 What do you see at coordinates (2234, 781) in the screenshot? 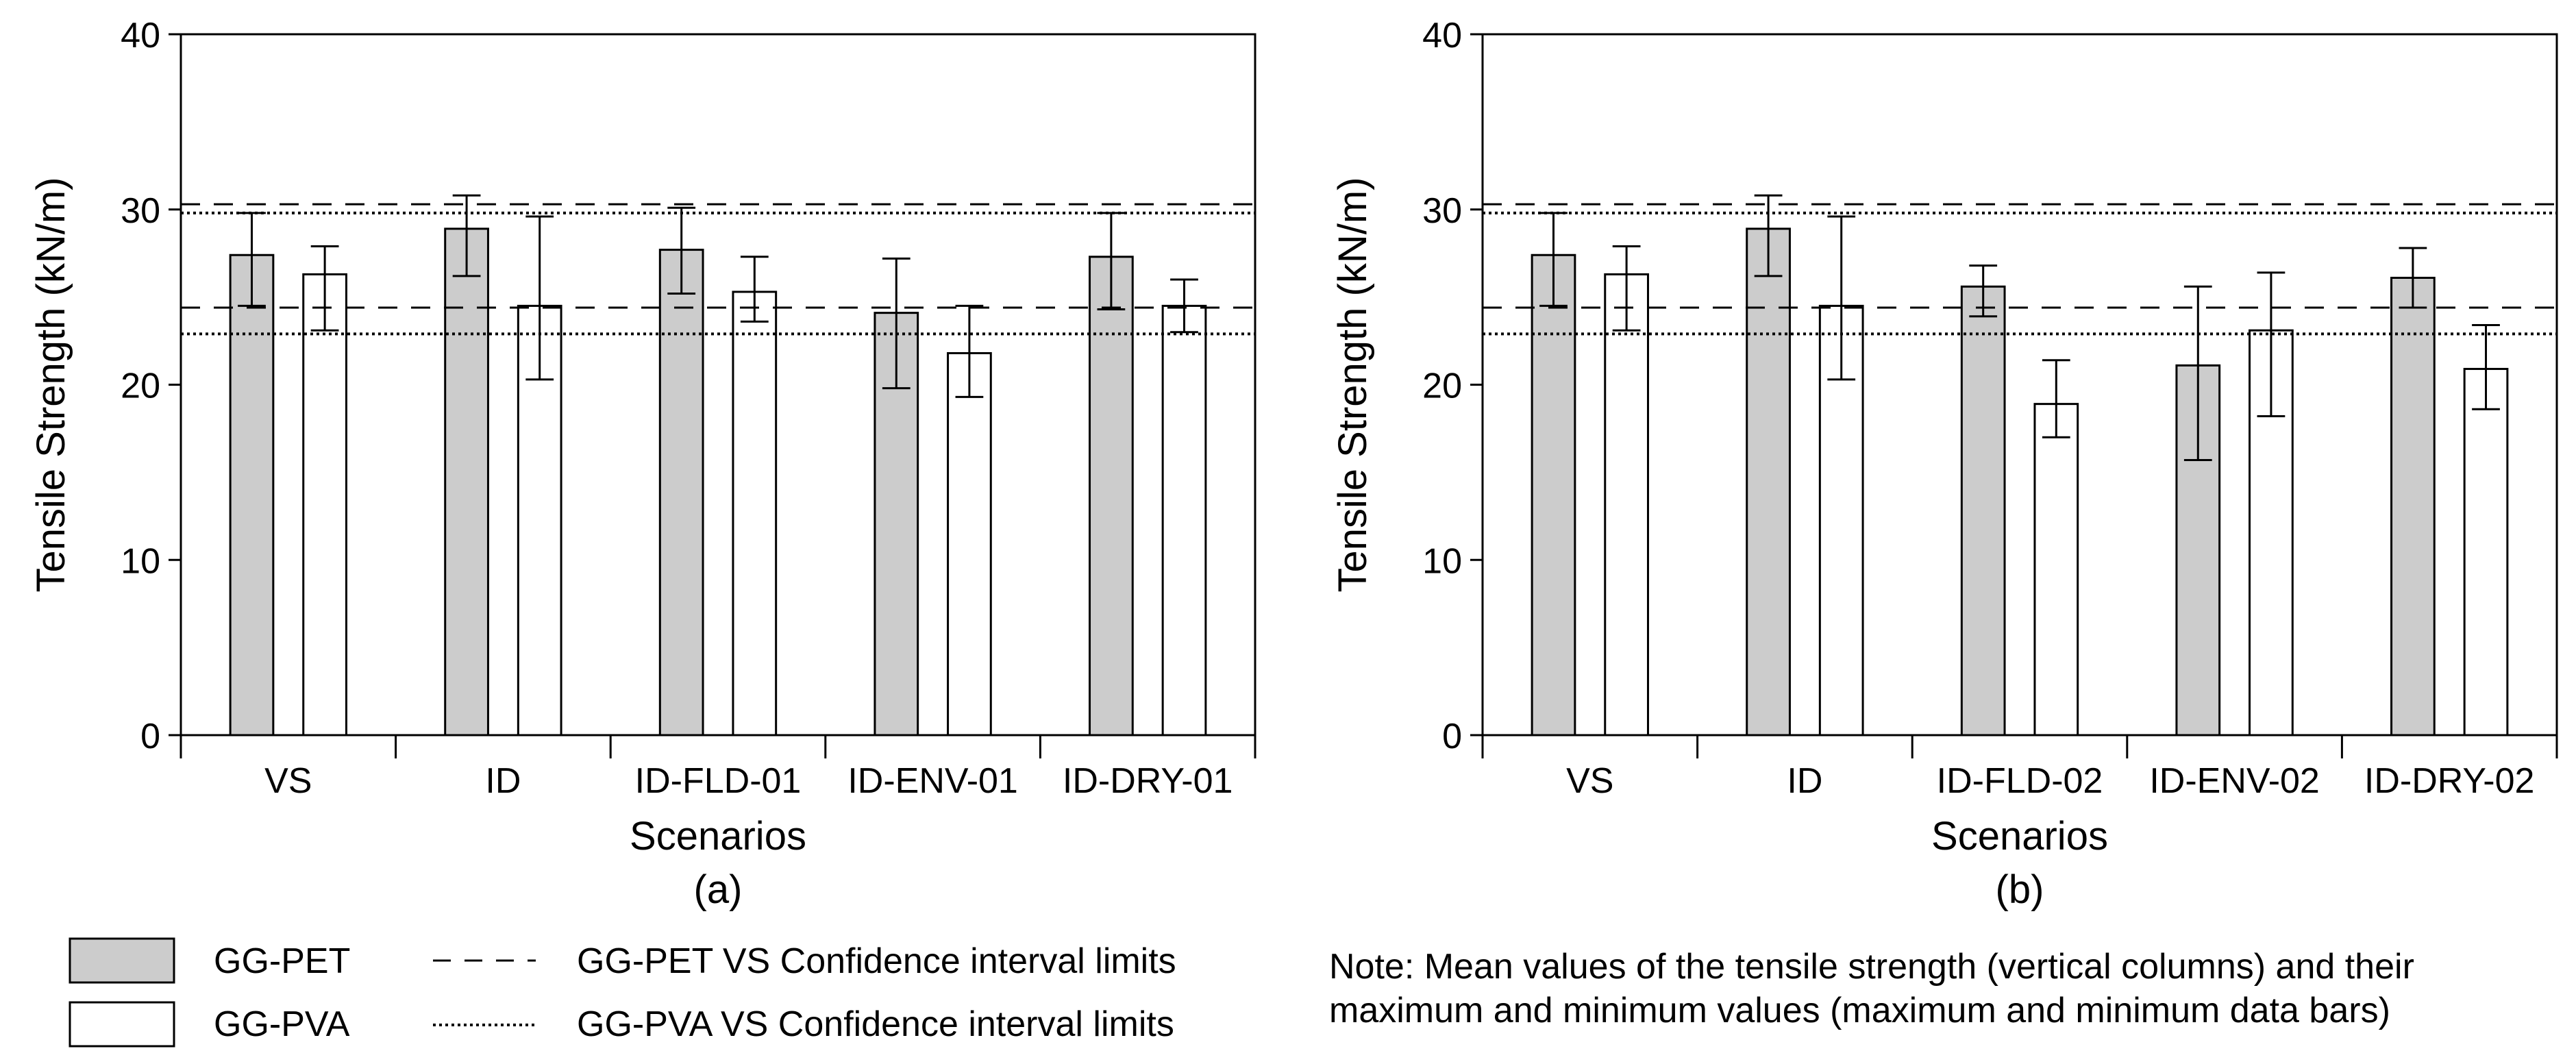
I see `x-tick-label: ID-ENV-02` at bounding box center [2234, 781].